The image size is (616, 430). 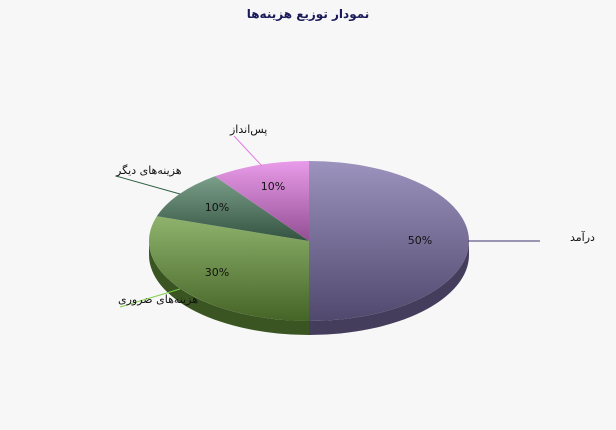 What do you see at coordinates (158, 299) in the screenshot?
I see `slice-category-label-1: هزینه‌های ضروری` at bounding box center [158, 299].